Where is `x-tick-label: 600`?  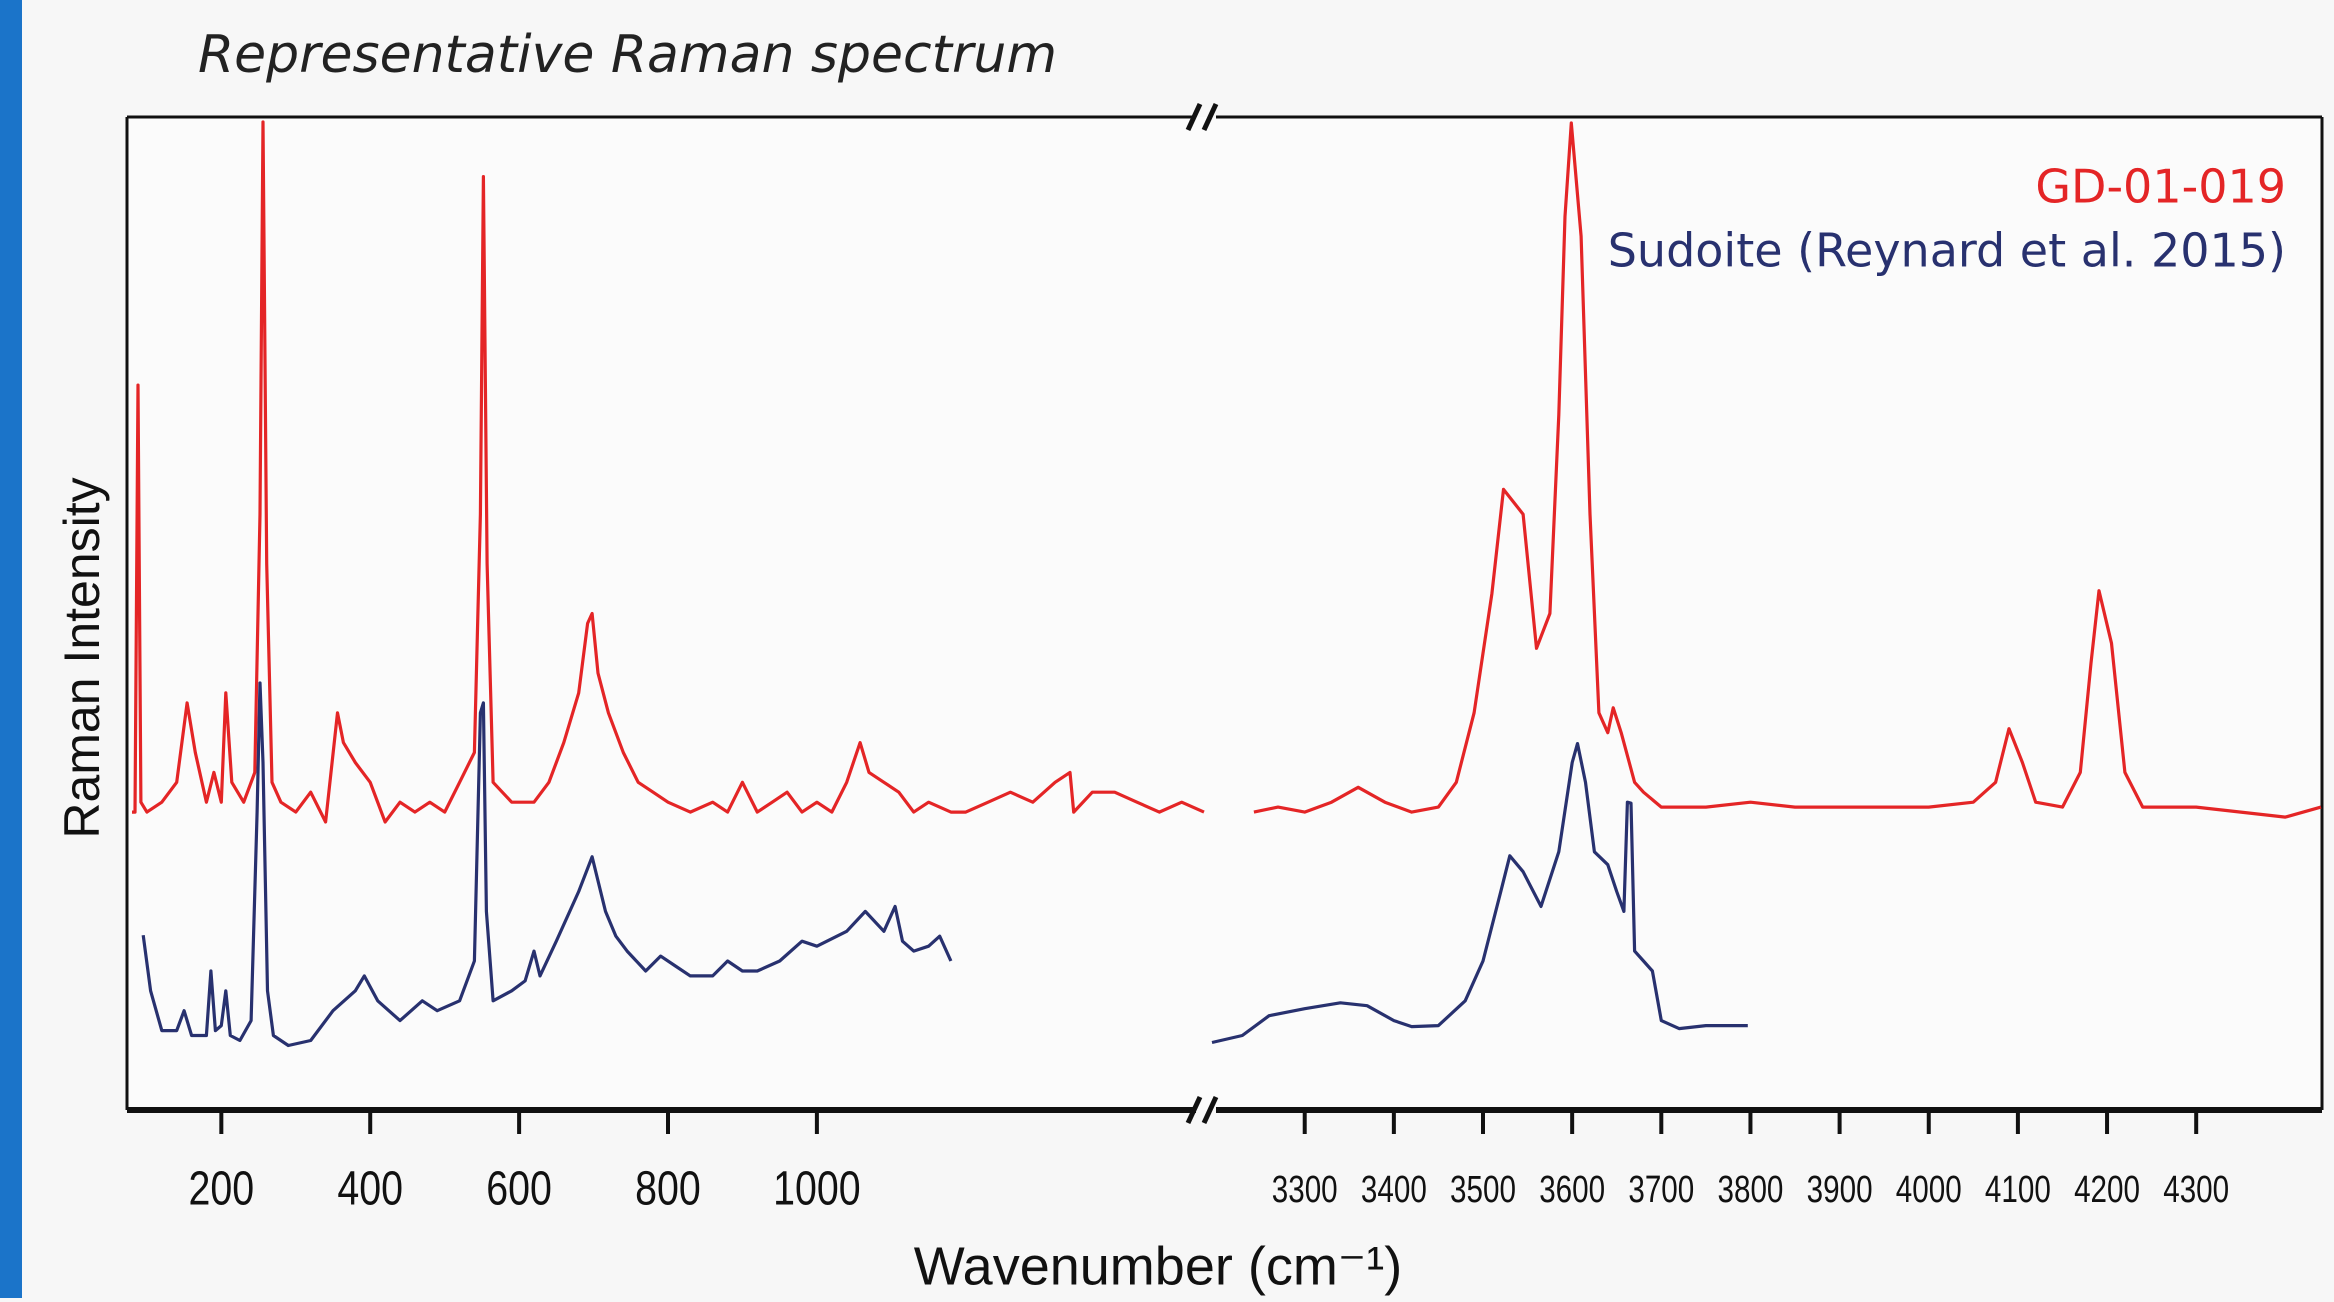
x-tick-label: 600 is located at coordinates (519, 1189).